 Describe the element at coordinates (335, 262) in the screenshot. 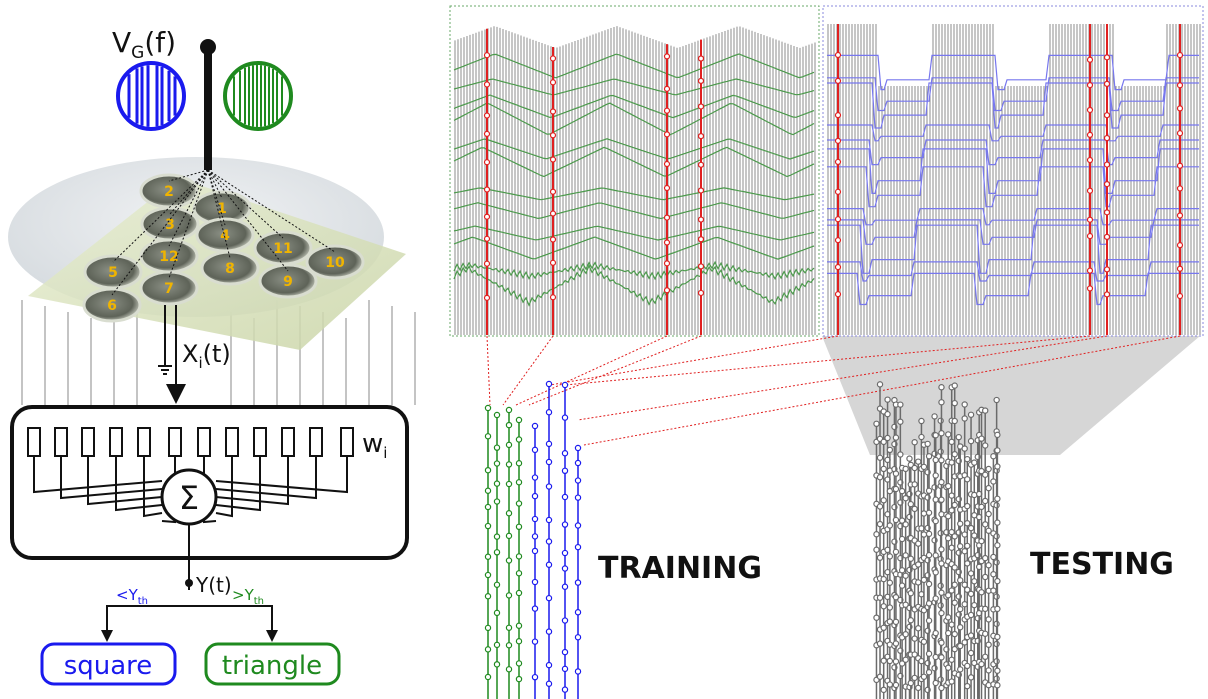

I see `electrode-disc` at that location.